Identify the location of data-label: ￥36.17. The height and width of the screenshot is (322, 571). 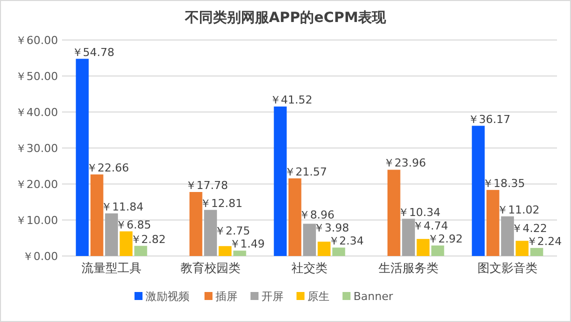
(489, 119).